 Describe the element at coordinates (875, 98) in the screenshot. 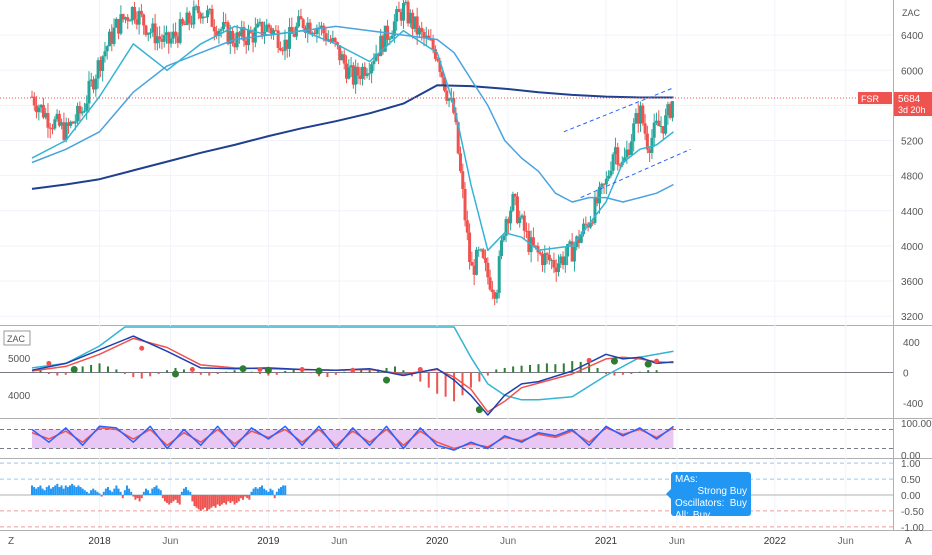

I see `symbol-tag-bg` at that location.